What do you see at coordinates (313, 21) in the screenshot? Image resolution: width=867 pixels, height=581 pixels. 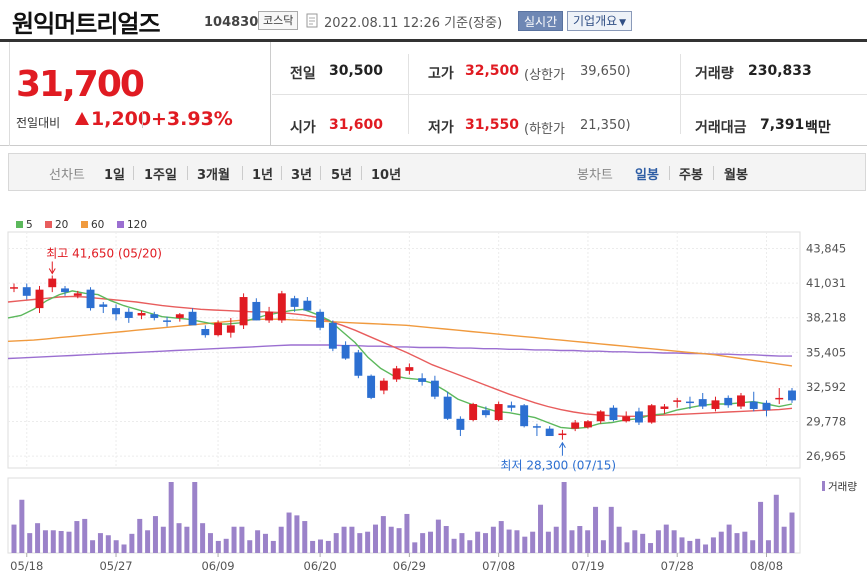 I see `document-icon` at bounding box center [313, 21].